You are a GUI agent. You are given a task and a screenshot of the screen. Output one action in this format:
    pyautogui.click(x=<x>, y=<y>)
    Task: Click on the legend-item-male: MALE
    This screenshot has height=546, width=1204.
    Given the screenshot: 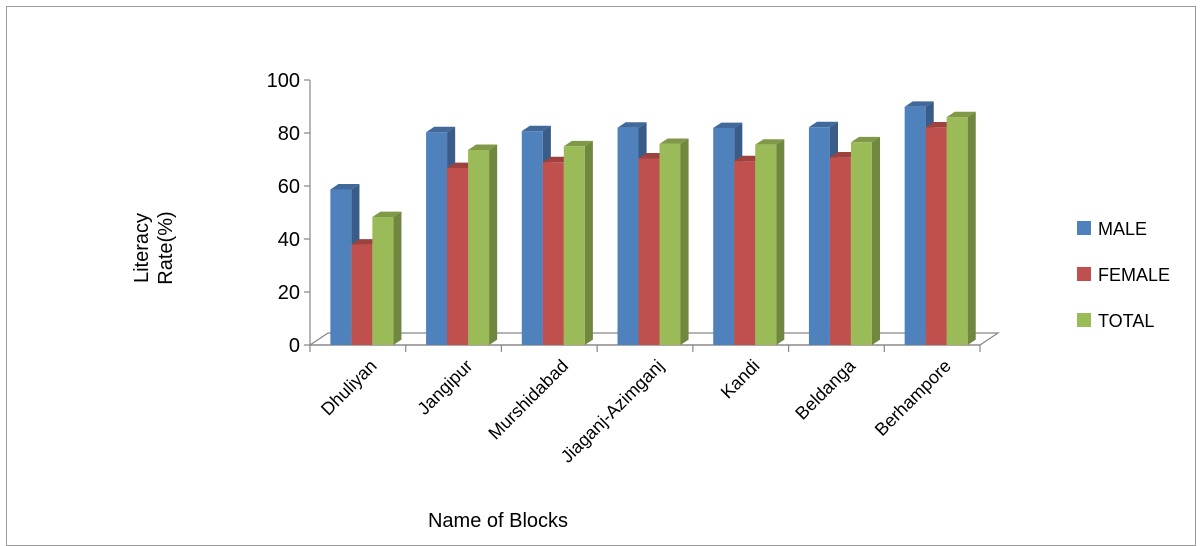 What is the action you would take?
    pyautogui.click(x=1112, y=229)
    